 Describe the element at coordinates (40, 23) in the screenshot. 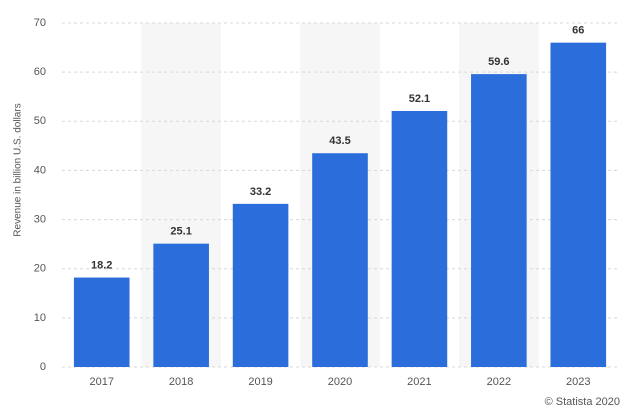

I see `y-tick-label: 70` at that location.